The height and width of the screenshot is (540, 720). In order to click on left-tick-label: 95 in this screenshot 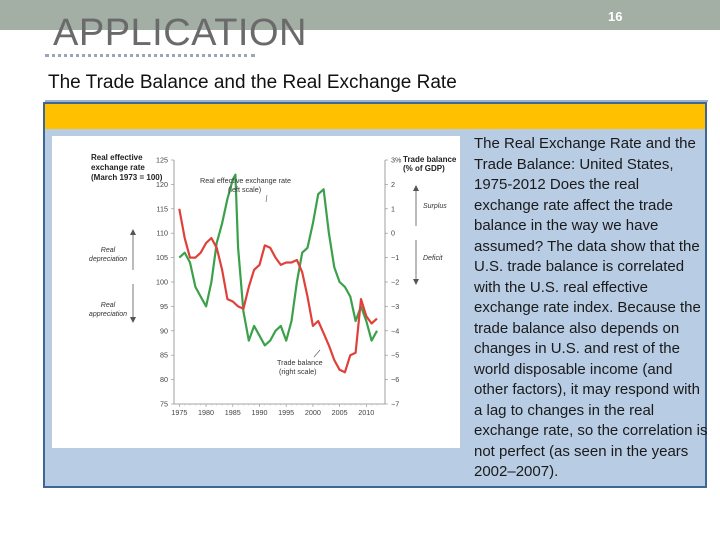, I will do `click(164, 306)`.